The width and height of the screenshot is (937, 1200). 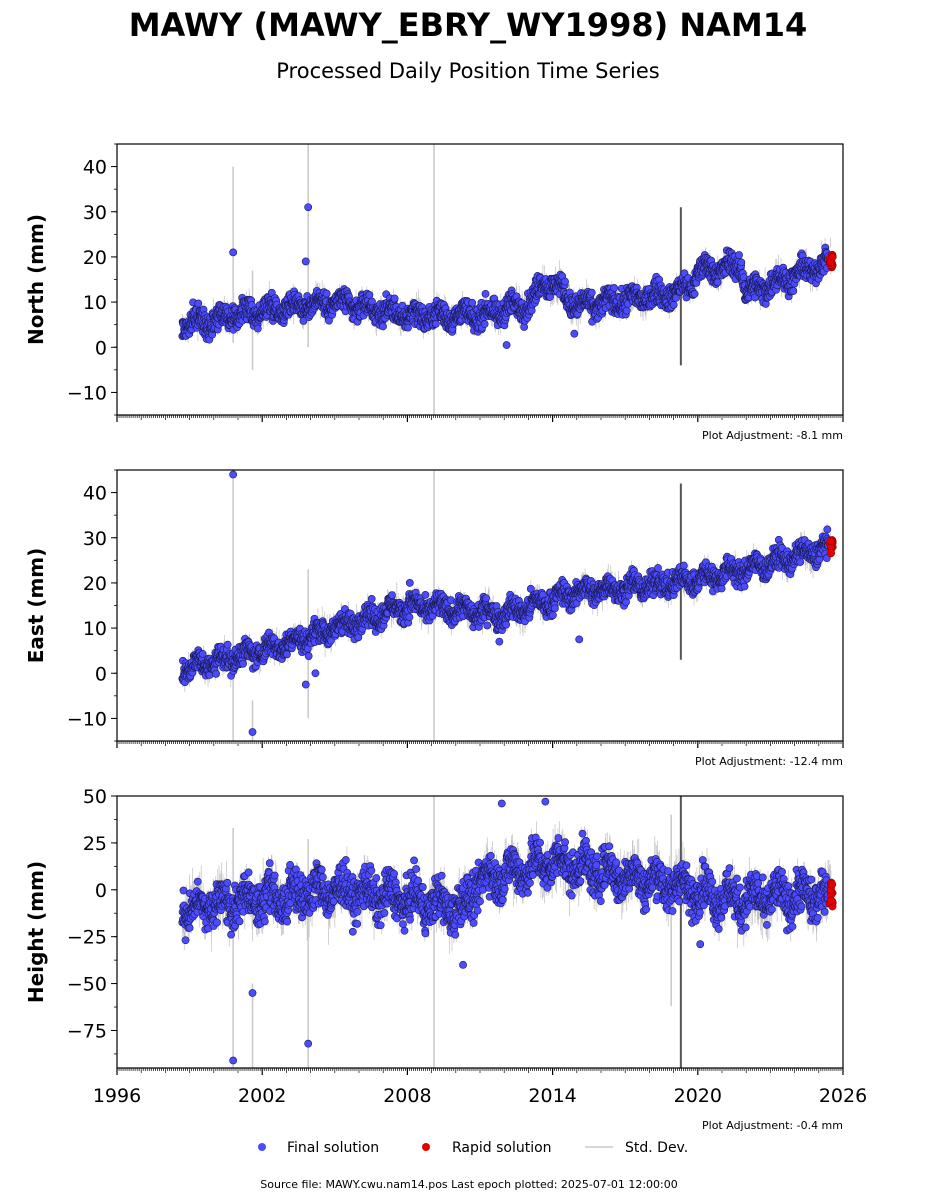 What do you see at coordinates (95, 213) in the screenshot?
I see `north-y-tick-label: 30` at bounding box center [95, 213].